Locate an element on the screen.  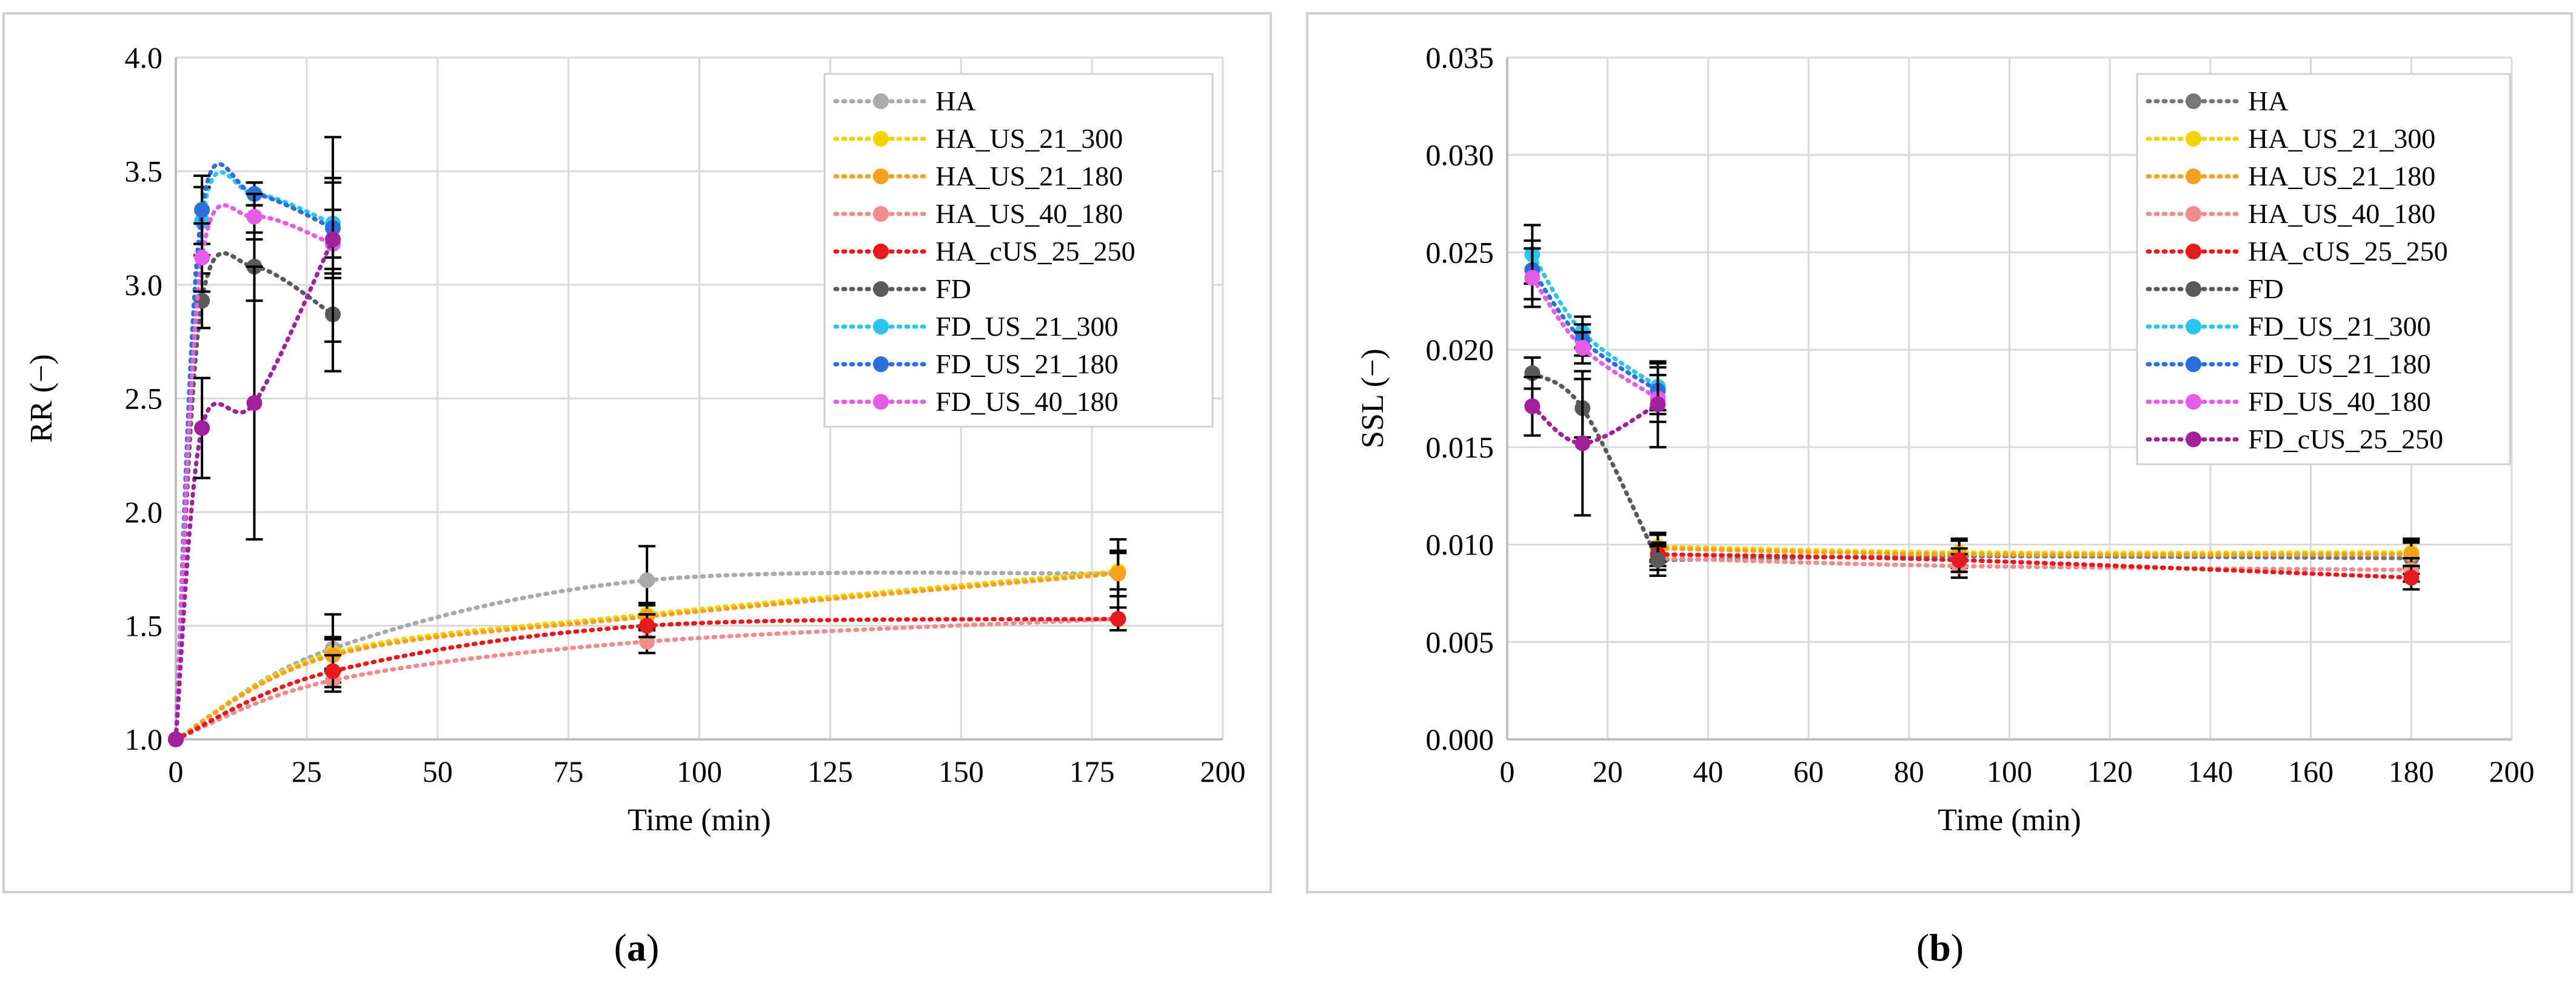
y-tick-label: 4.0 is located at coordinates (144, 58).